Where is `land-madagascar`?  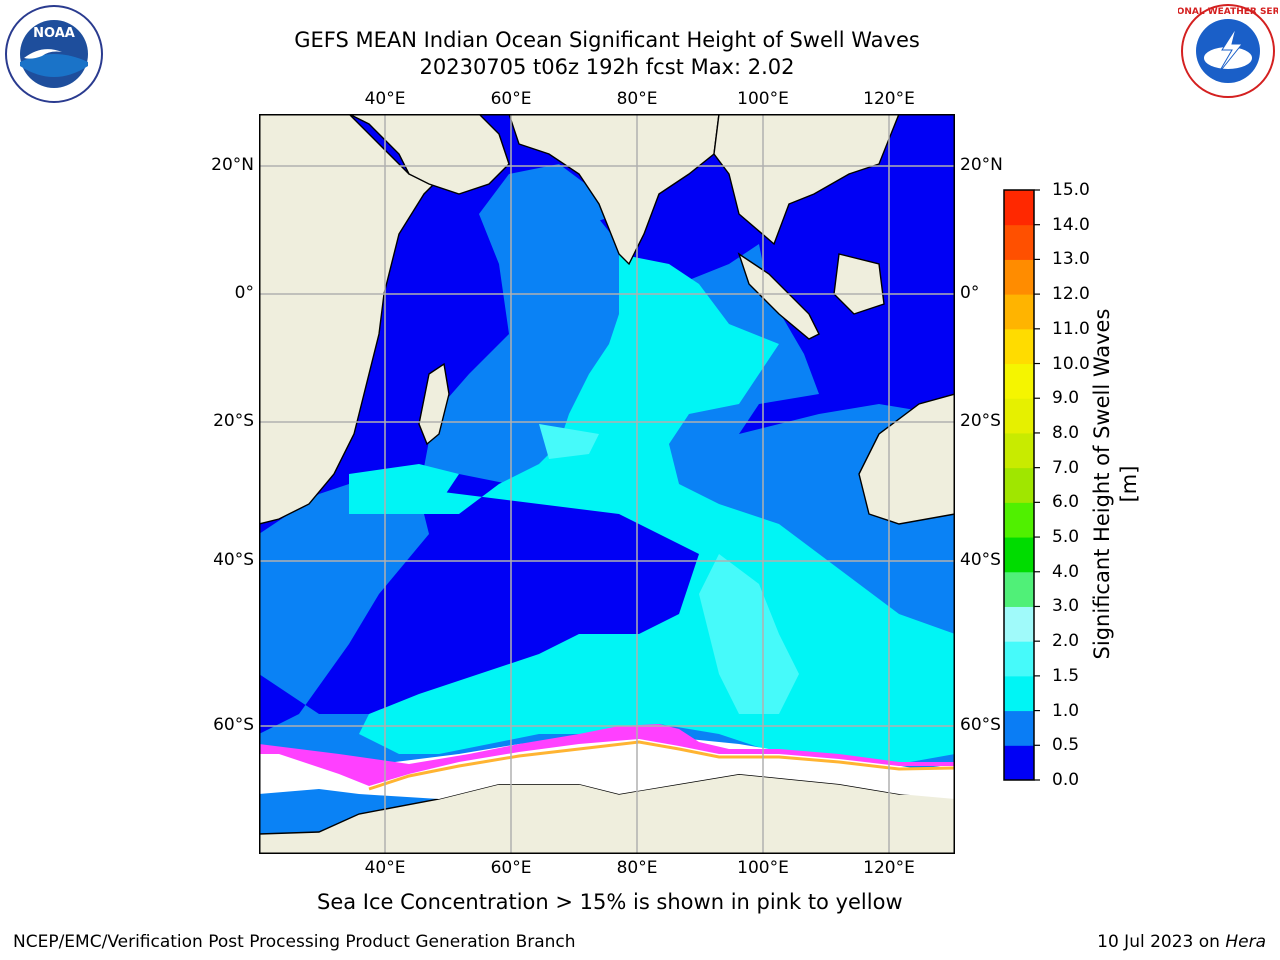
land-madagascar is located at coordinates (434, 404).